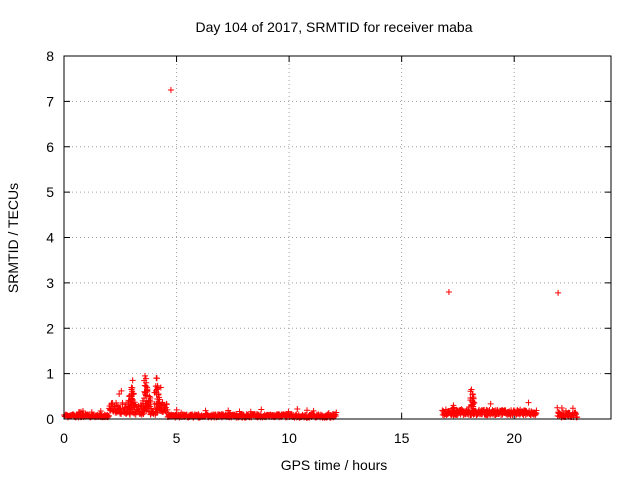  Describe the element at coordinates (64, 438) in the screenshot. I see `x-tick-label: 0` at that location.